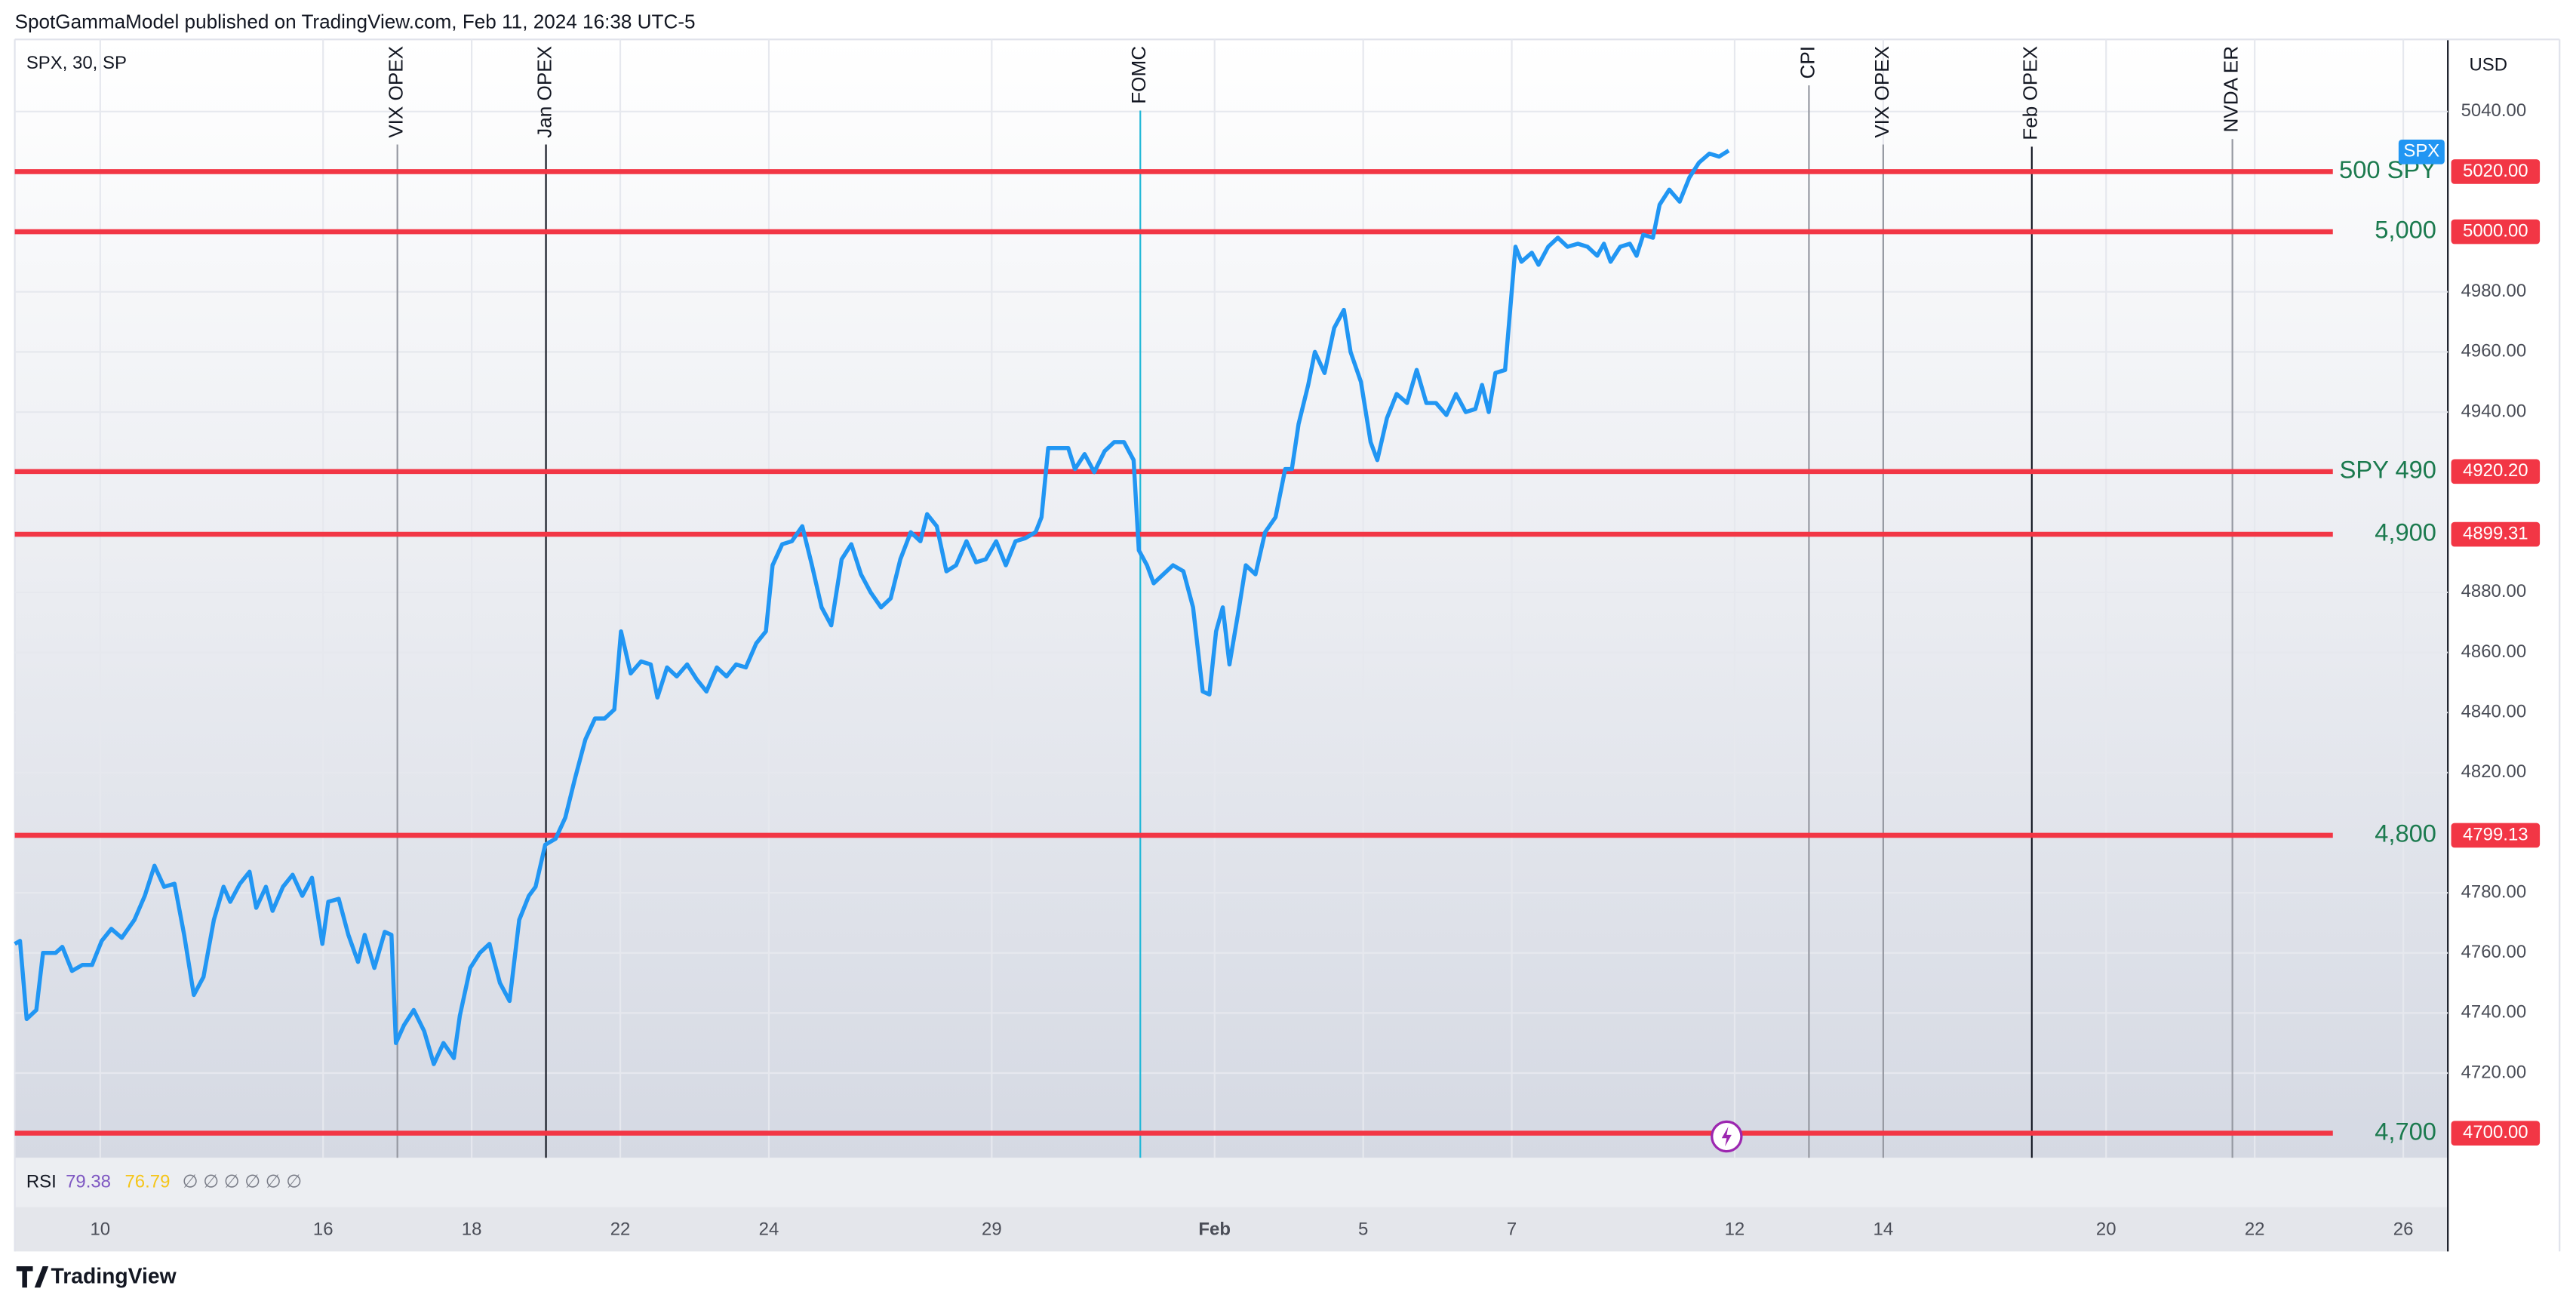  What do you see at coordinates (1735, 1229) in the screenshot?
I see `x-tick-label: 12` at bounding box center [1735, 1229].